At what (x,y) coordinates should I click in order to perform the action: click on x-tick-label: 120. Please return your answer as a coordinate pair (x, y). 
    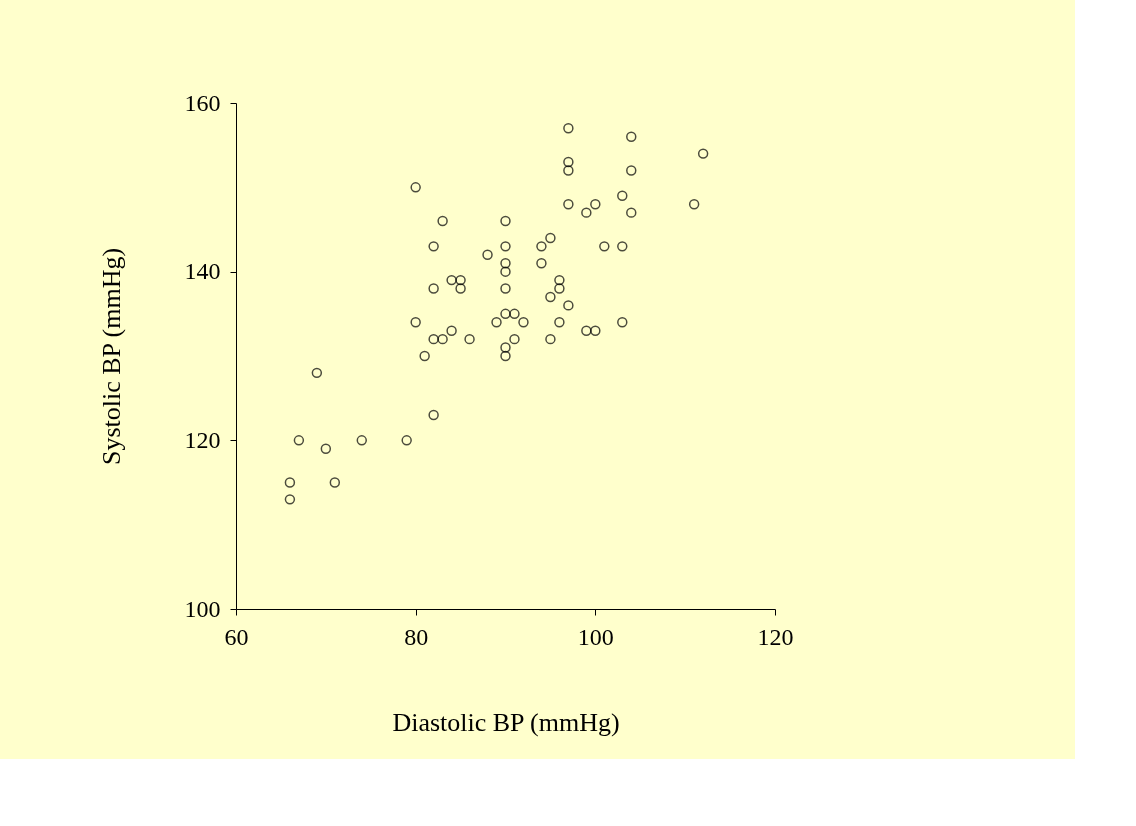
    Looking at the image, I should click on (775, 636).